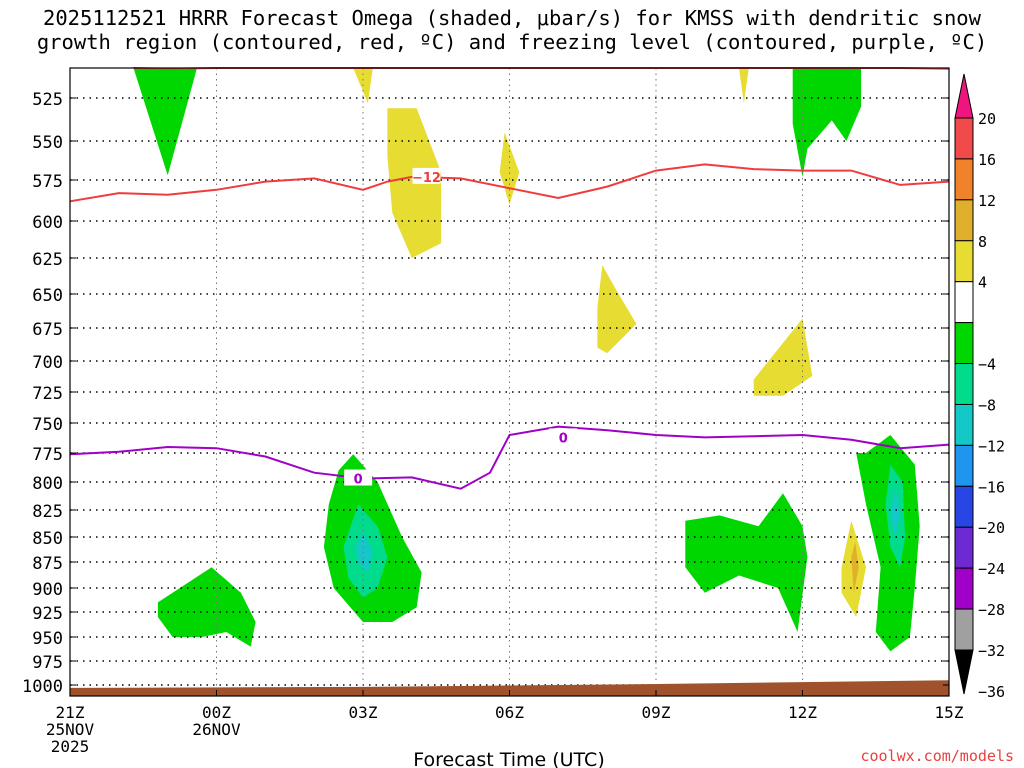 The height and width of the screenshot is (768, 1024). I want to click on y-tick-label-625: 625, so click(47, 260).